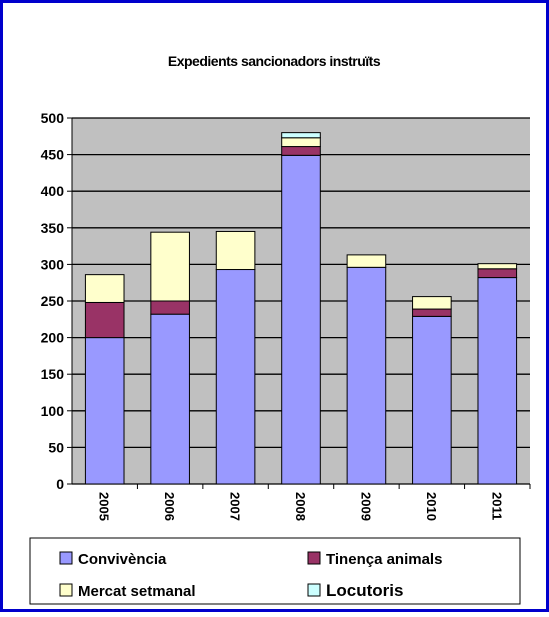 Image resolution: width=549 pixels, height=617 pixels. I want to click on x-tick-label: 2008, so click(300, 506).